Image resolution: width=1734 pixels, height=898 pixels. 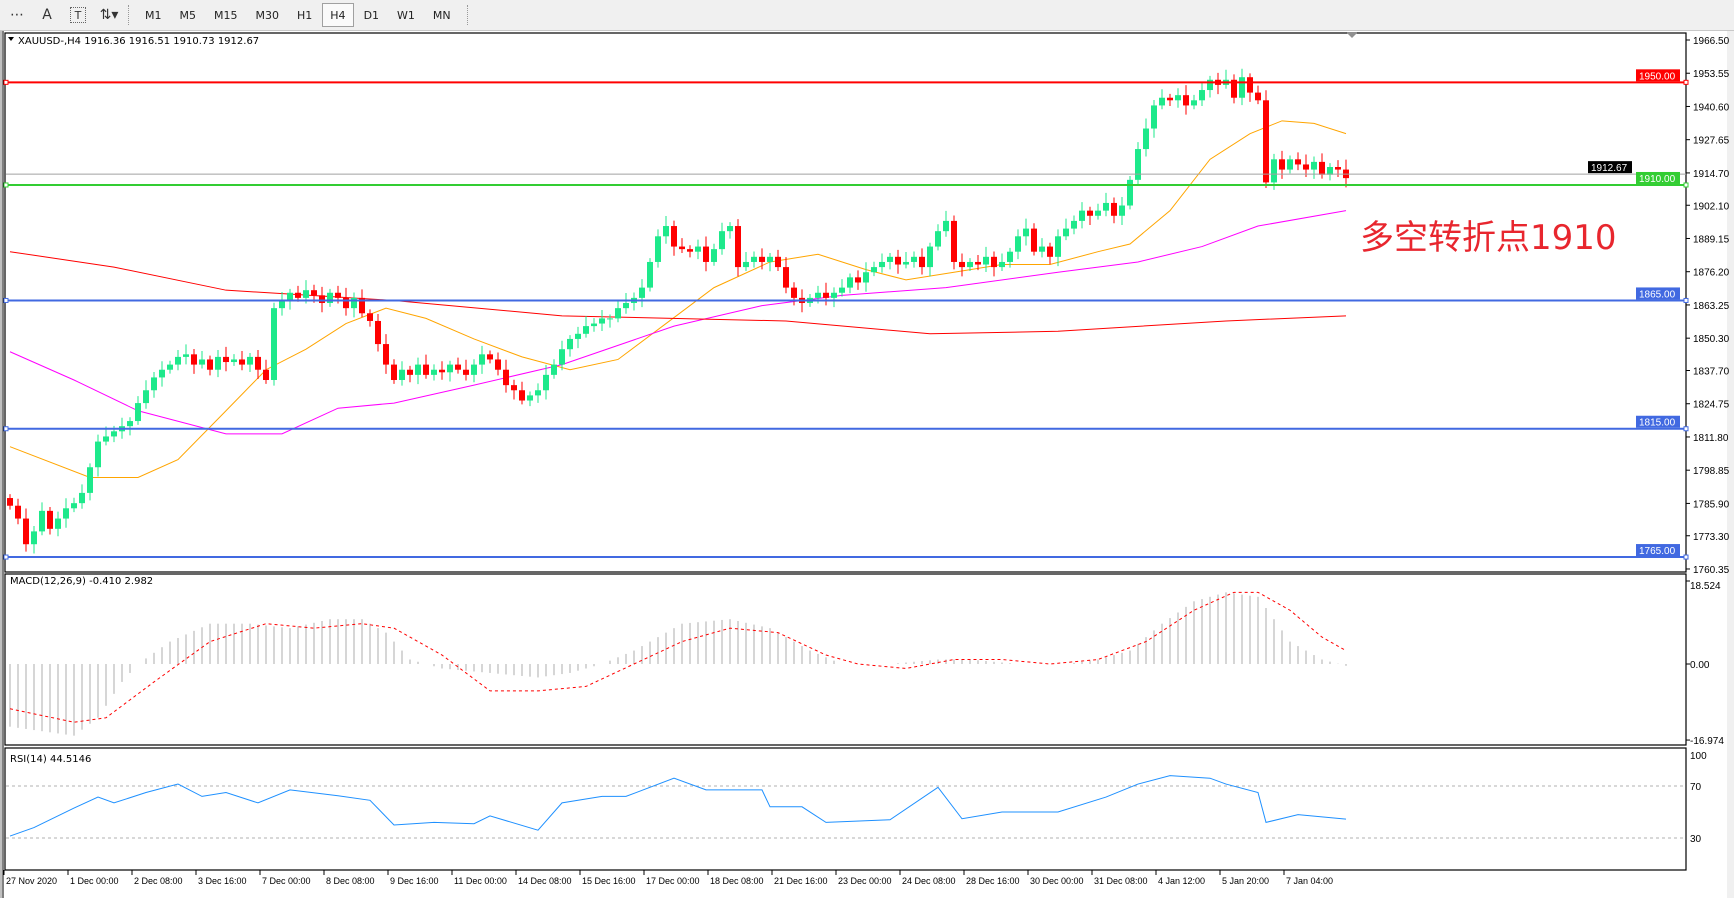 I want to click on timeframe-m5-button: M5, so click(x=188, y=15).